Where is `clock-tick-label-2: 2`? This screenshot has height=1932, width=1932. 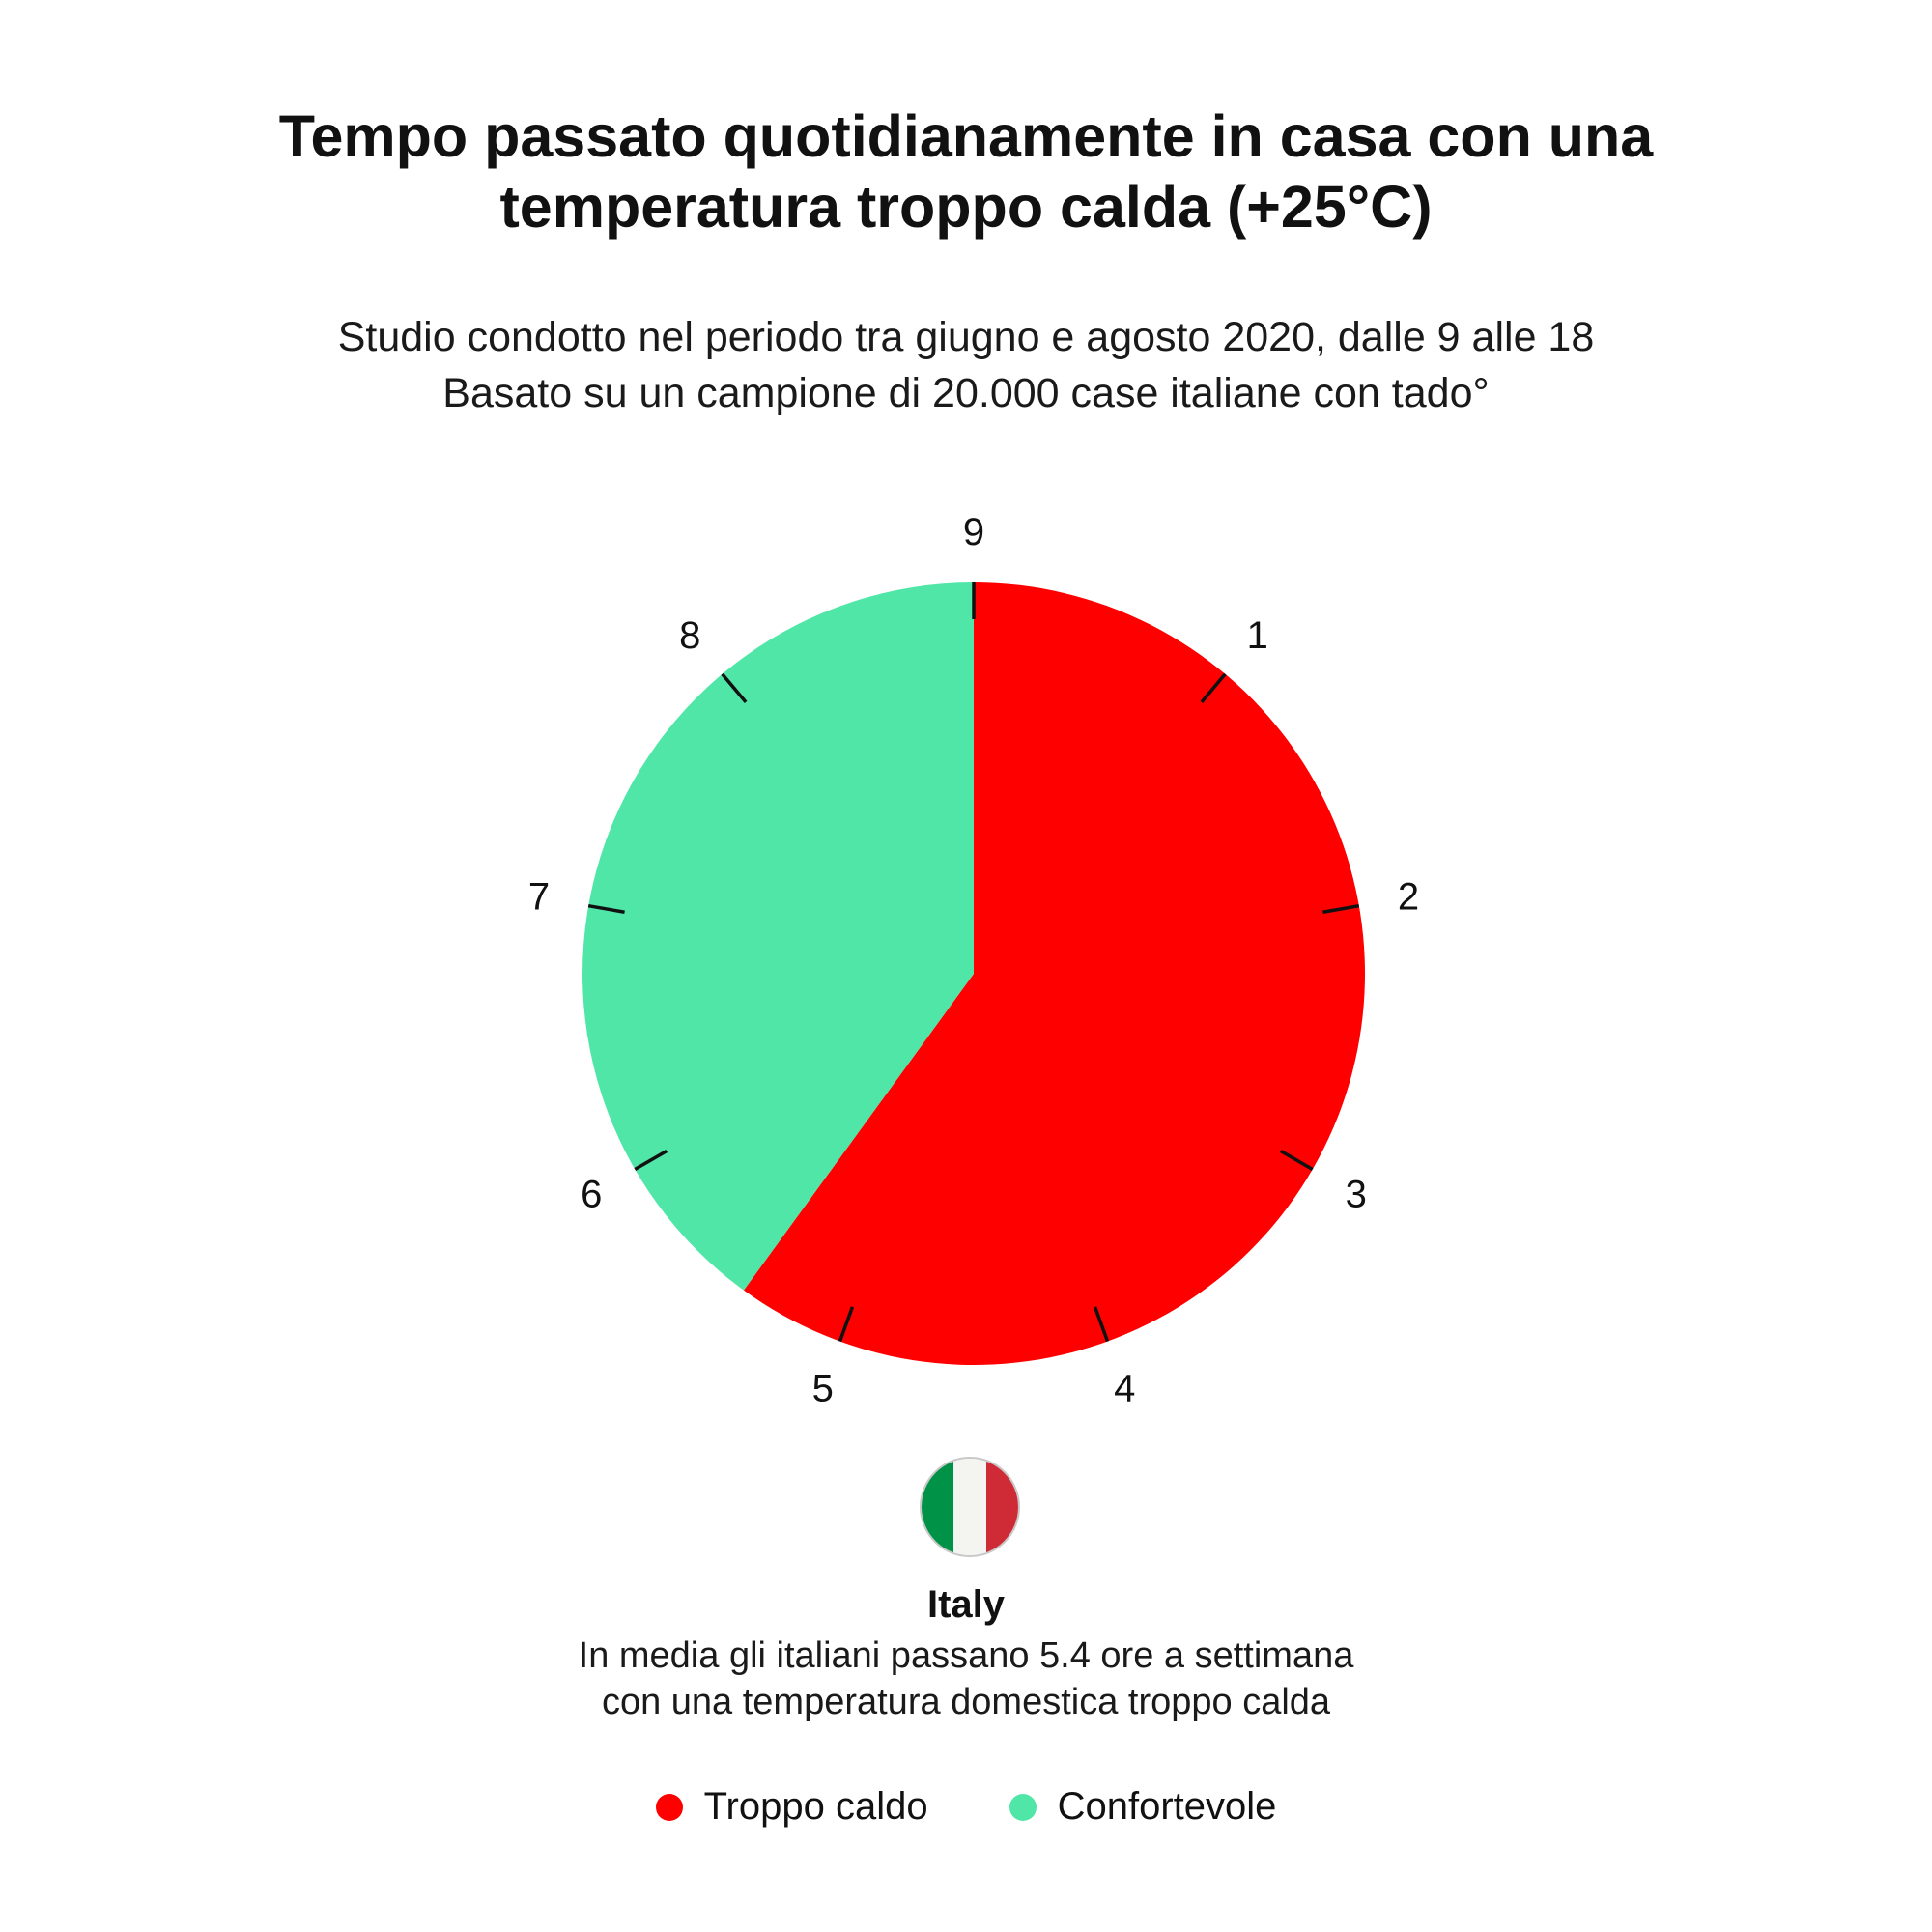 clock-tick-label-2: 2 is located at coordinates (1408, 897).